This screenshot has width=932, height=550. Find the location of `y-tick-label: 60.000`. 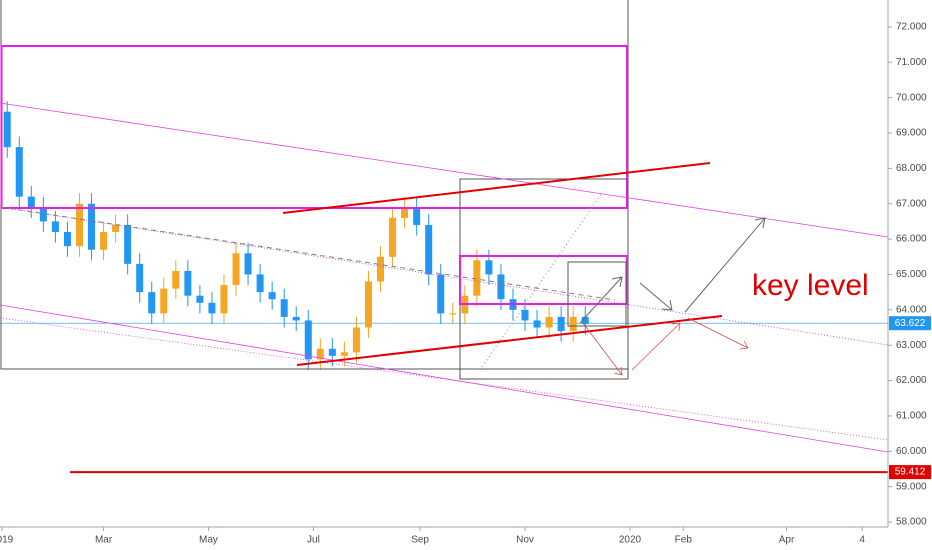

y-tick-label: 60.000 is located at coordinates (911, 451).